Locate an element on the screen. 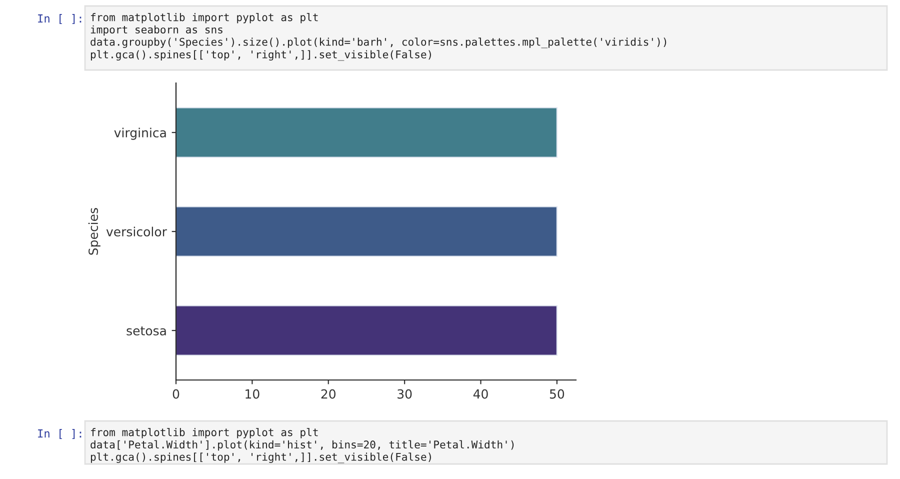 This screenshot has width=900, height=479. y-tick-label: setosa is located at coordinates (146, 331).